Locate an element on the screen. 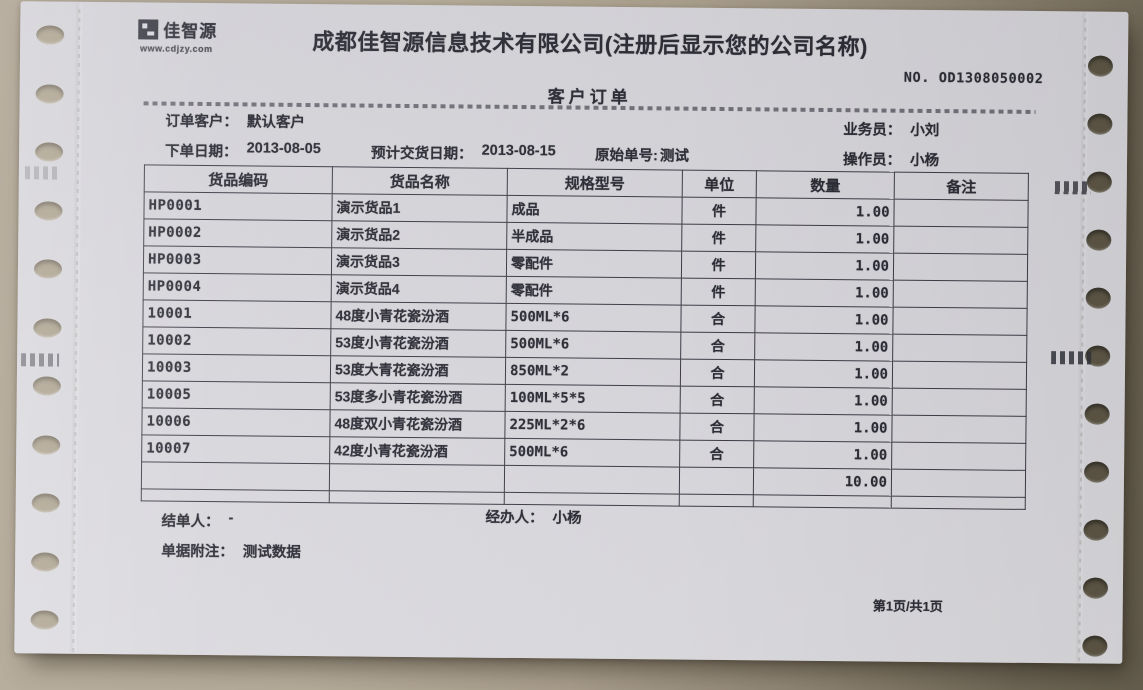  cell-name: 42度小青花瓷汾酒 is located at coordinates (417, 451).